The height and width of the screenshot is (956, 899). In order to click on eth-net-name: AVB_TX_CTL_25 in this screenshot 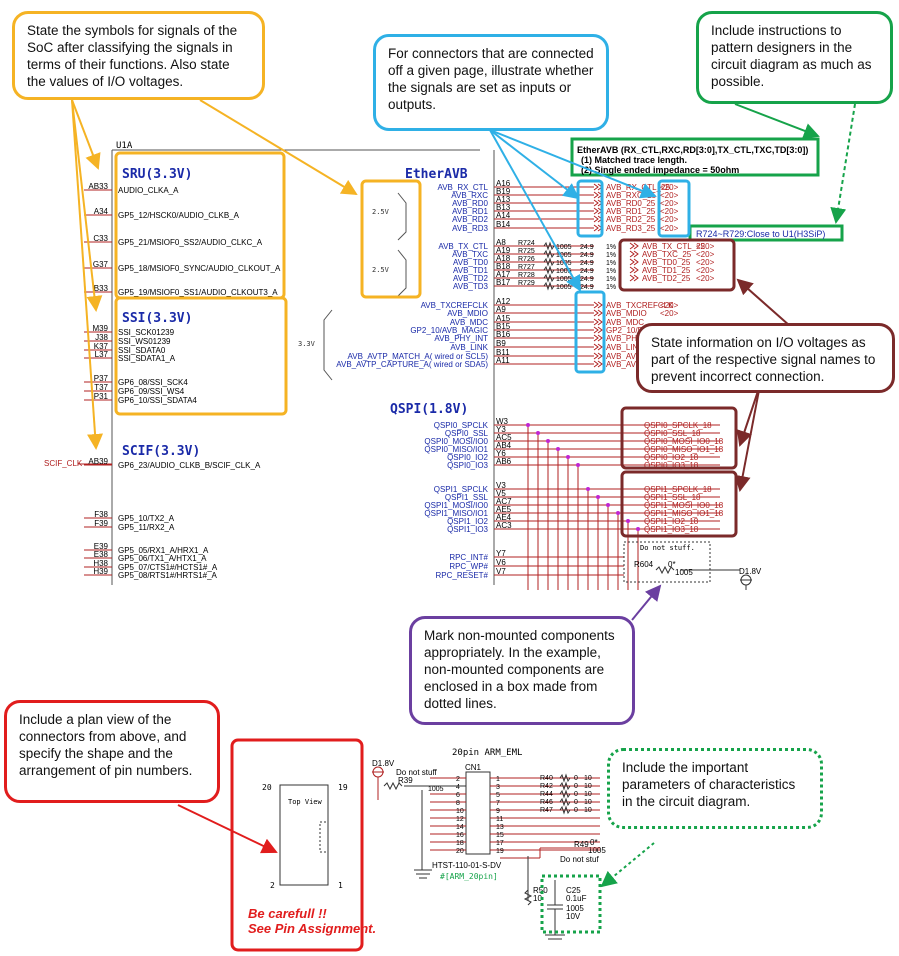, I will do `click(674, 246)`.